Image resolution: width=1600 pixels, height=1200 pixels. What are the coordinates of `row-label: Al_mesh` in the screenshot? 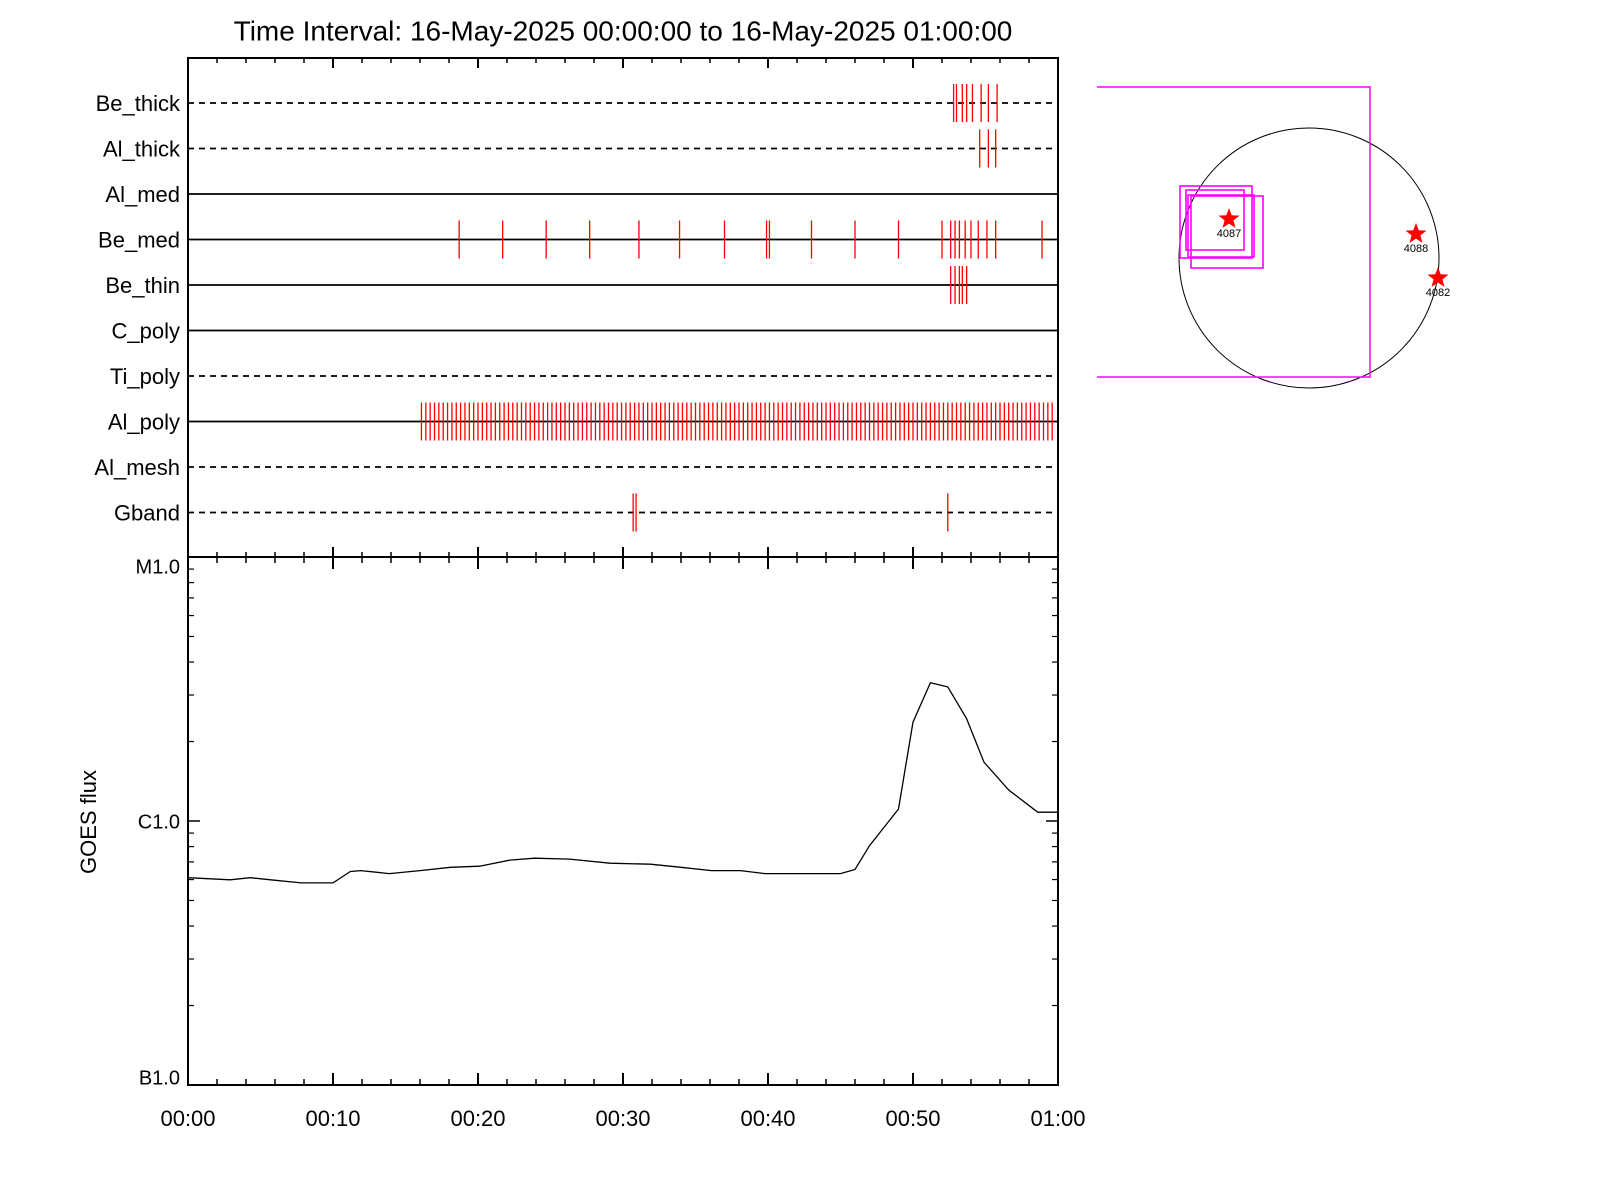 It's located at (137, 467).